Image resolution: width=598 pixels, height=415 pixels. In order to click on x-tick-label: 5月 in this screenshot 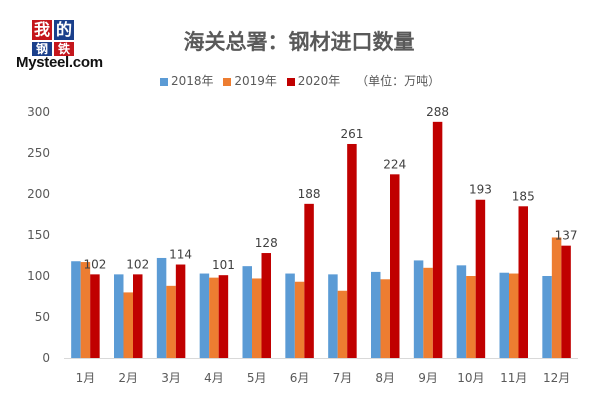, I will do `click(257, 378)`.